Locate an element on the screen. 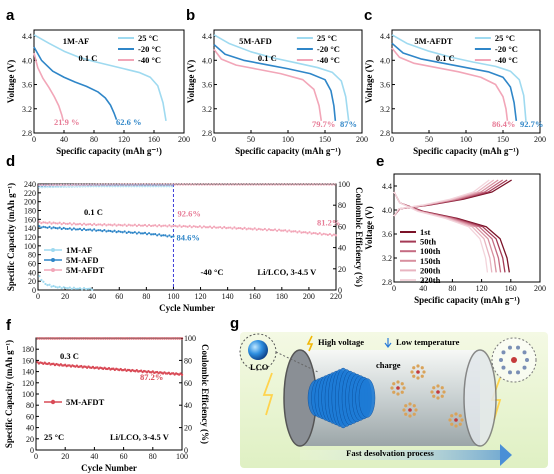 The image size is (554, 474). charge-curve is located at coordinates (444, 198).